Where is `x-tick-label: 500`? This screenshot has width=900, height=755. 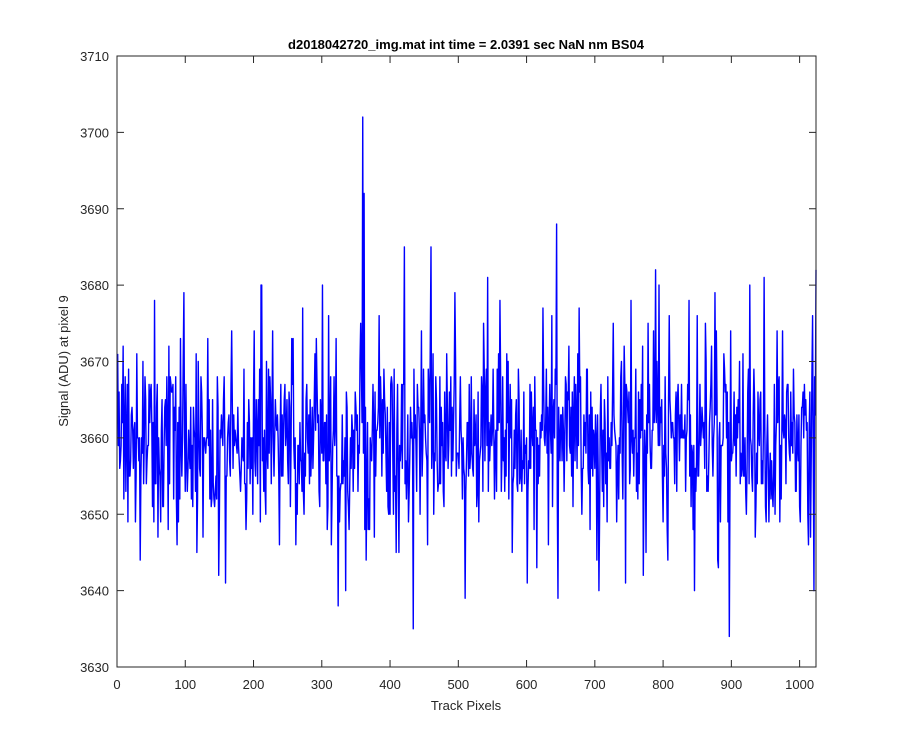 x-tick-label: 500 is located at coordinates (458, 684).